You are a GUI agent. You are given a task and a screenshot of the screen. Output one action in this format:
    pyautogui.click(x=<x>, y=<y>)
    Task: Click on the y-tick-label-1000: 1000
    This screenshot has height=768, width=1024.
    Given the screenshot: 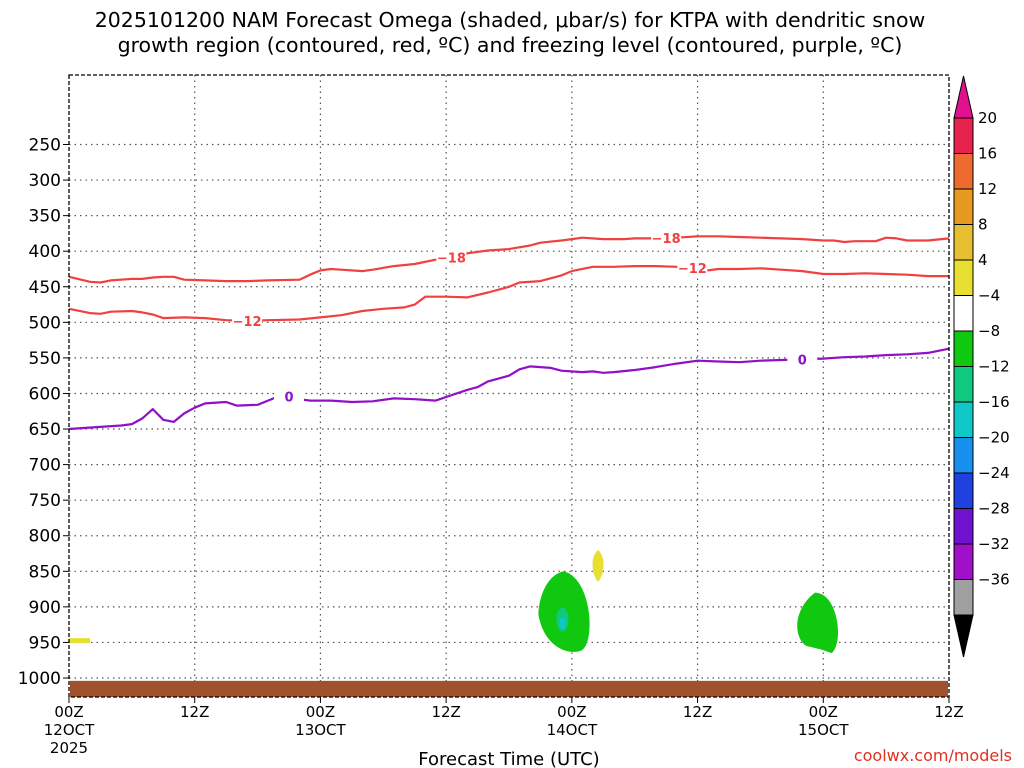 What is the action you would take?
    pyautogui.click(x=39, y=679)
    